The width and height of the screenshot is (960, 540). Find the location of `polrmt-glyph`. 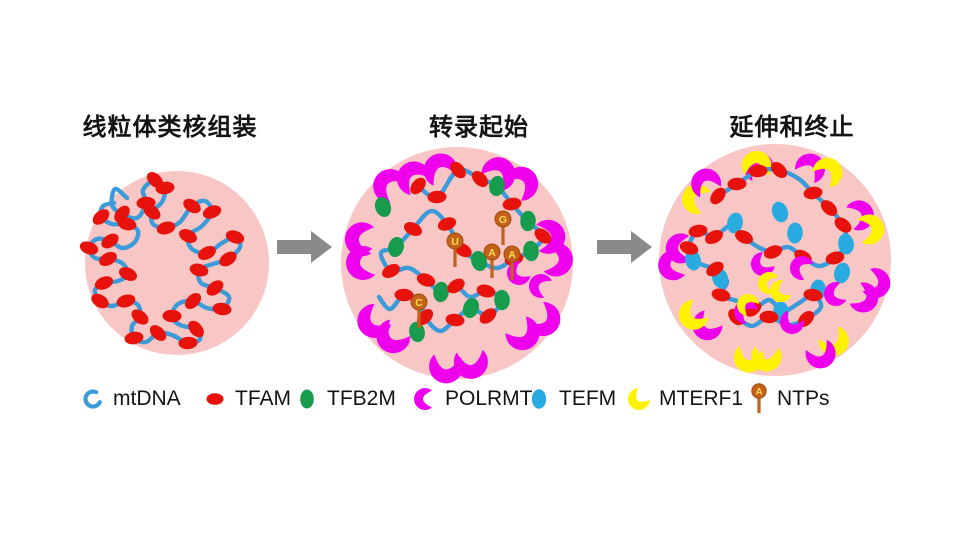

polrmt-glyph is located at coordinates (423, 399).